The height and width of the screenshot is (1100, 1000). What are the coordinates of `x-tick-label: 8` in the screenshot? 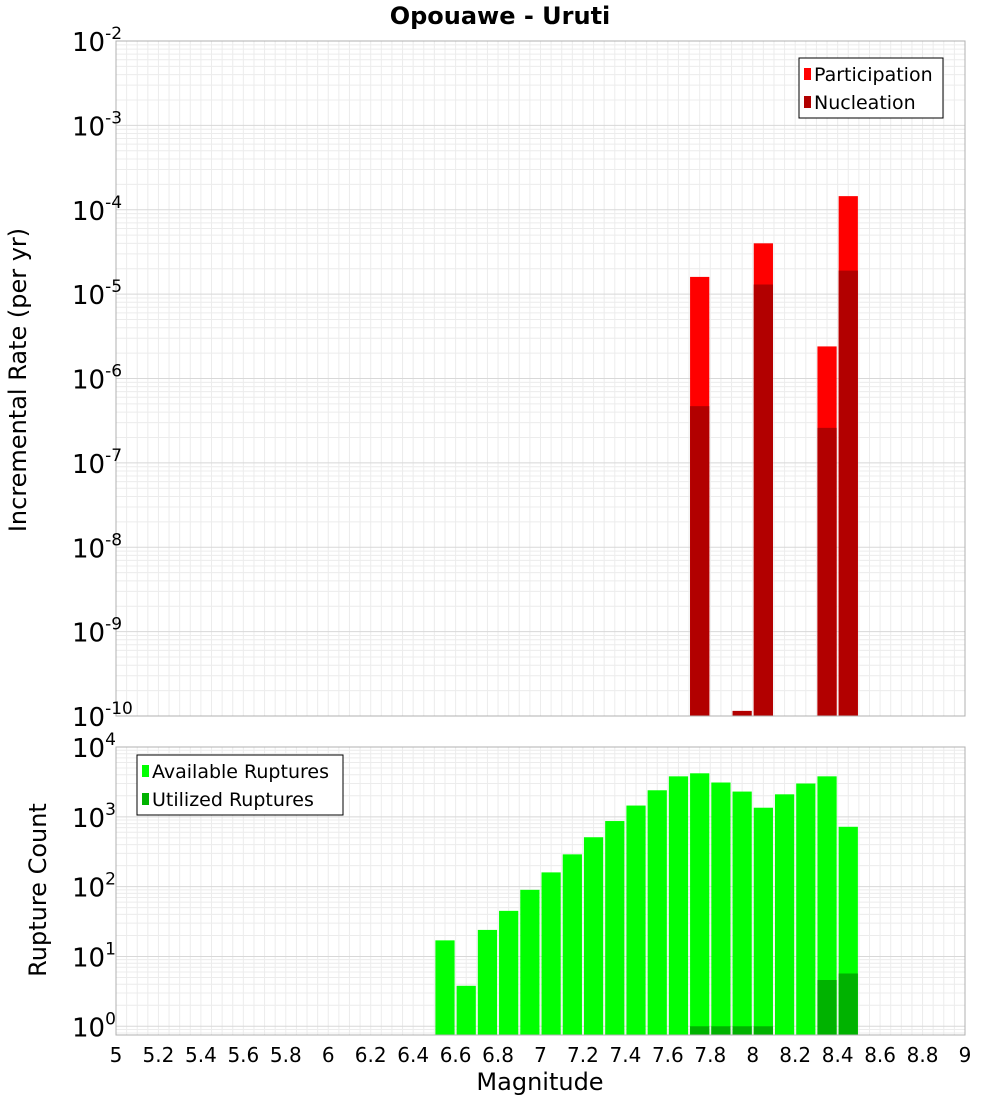 It's located at (752, 1055).